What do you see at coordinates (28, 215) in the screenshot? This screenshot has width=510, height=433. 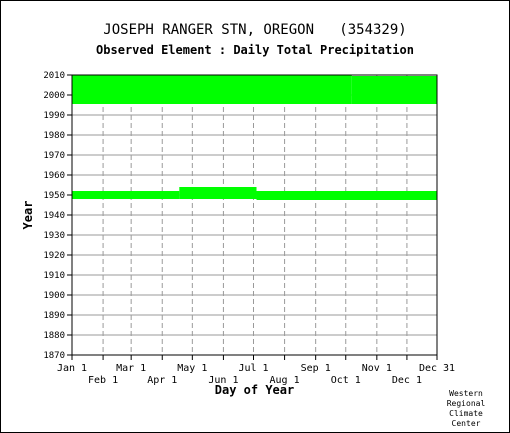 I see `y-axis-label: Year` at bounding box center [28, 215].